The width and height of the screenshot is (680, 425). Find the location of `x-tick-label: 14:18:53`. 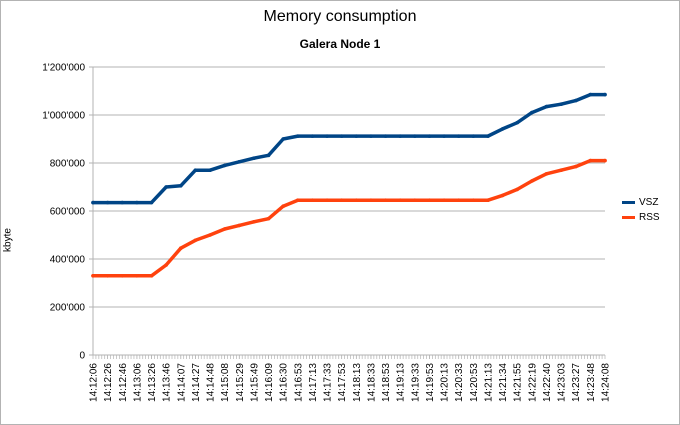

x-tick-label: 14:18:53 is located at coordinates (386, 382).